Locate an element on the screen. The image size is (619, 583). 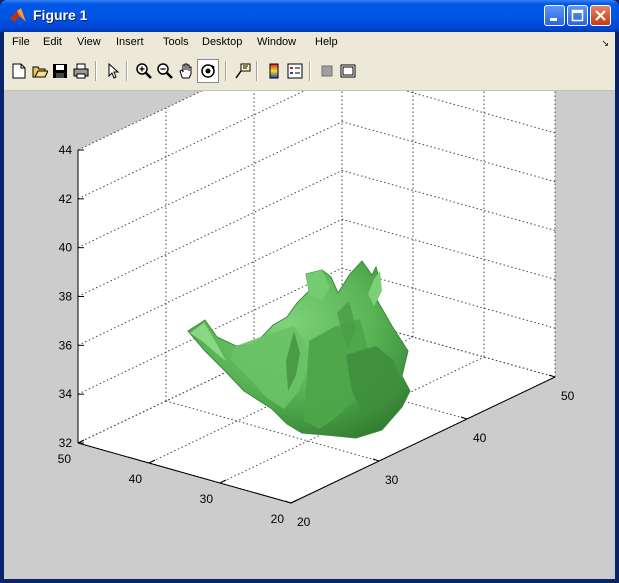
y-axis-line is located at coordinates (184, 473).